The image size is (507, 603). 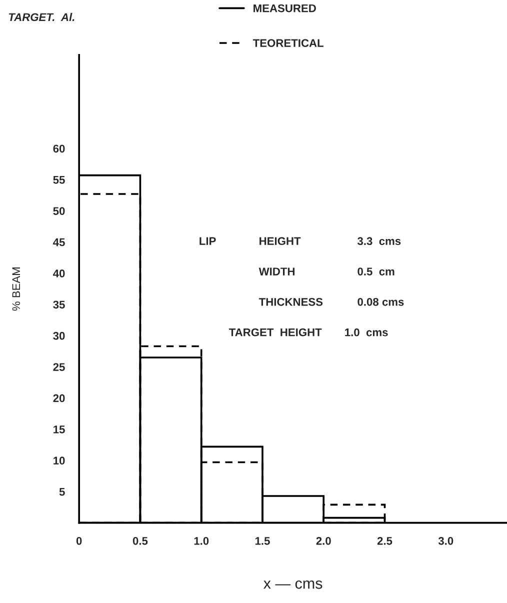 What do you see at coordinates (446, 540) in the screenshot?
I see `x-tick-label: 3.0` at bounding box center [446, 540].